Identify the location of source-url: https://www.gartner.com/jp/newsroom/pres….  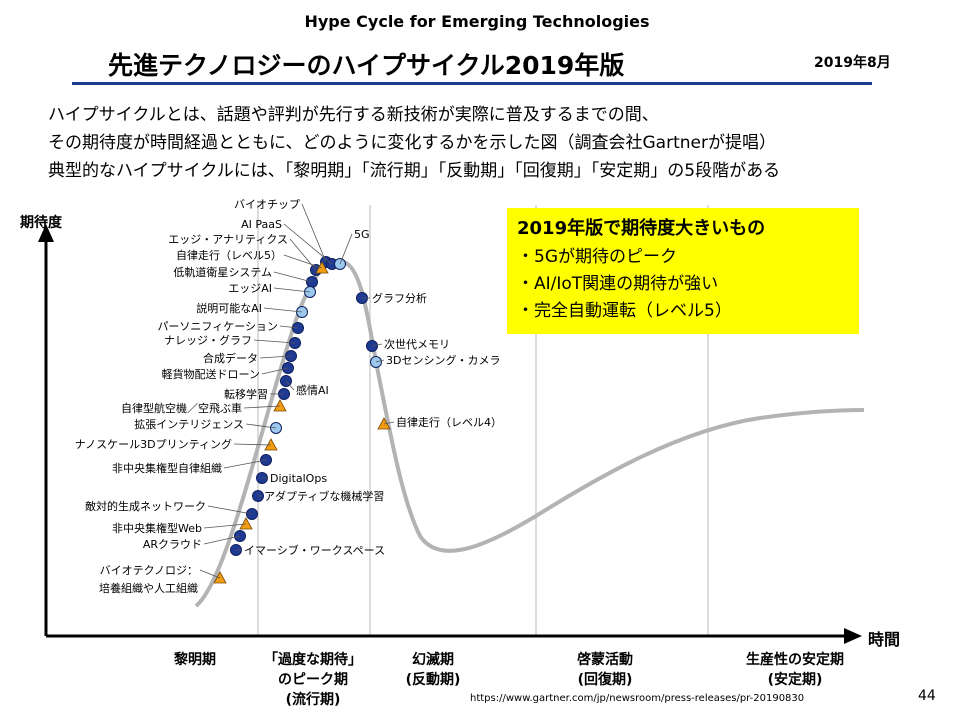
(637, 698).